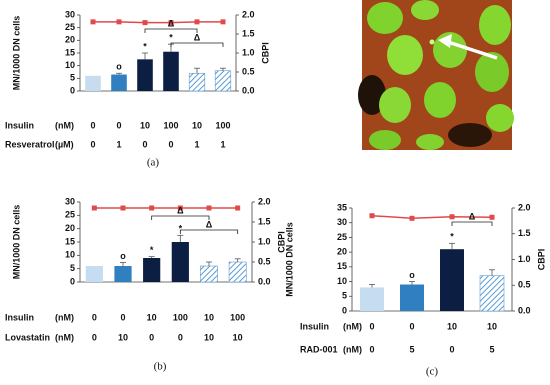 Image resolution: width=550 pixels, height=385 pixels. What do you see at coordinates (319, 349) in the screenshot?
I see `condition-name: RAD-001` at bounding box center [319, 349].